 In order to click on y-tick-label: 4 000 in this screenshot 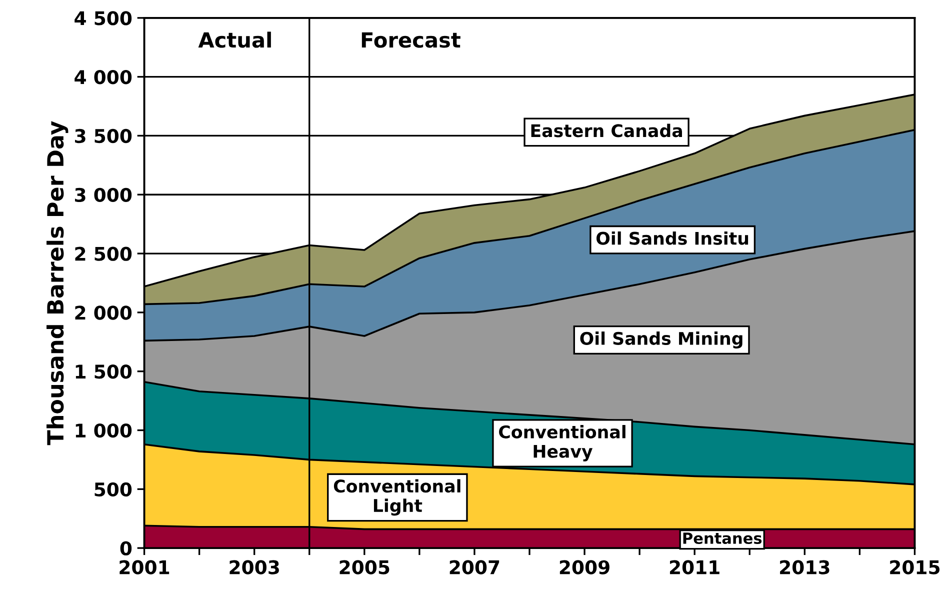, I will do `click(103, 77)`.